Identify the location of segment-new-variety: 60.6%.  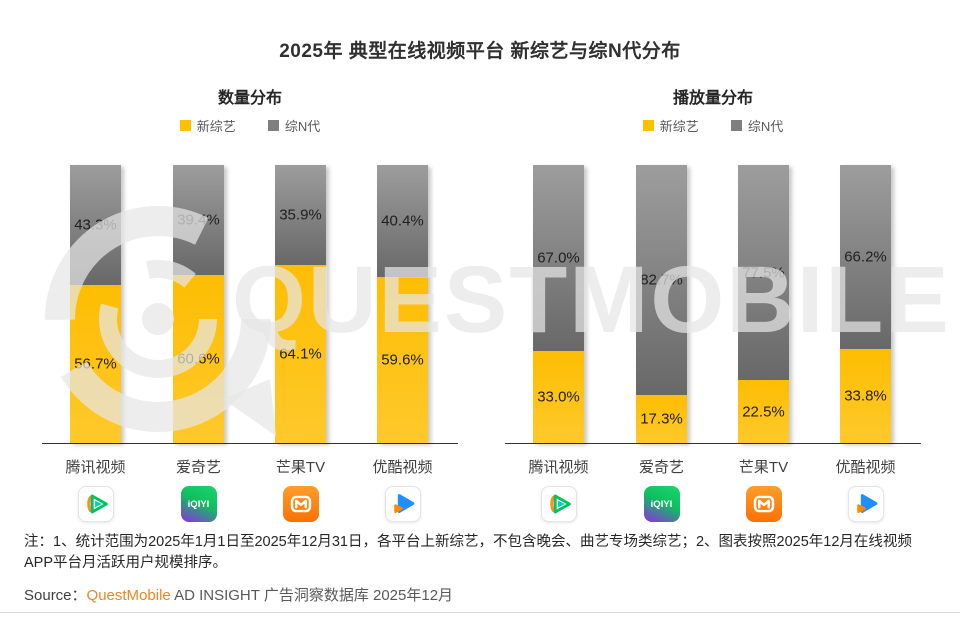
(198, 359).